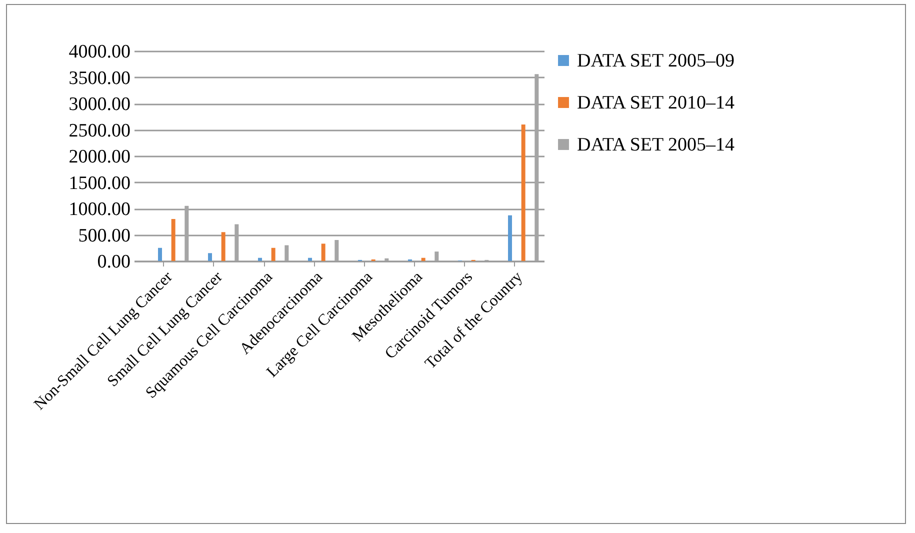 Image resolution: width=915 pixels, height=533 pixels. Describe the element at coordinates (99, 157) in the screenshot. I see `y-tick-label: 2000.00` at that location.